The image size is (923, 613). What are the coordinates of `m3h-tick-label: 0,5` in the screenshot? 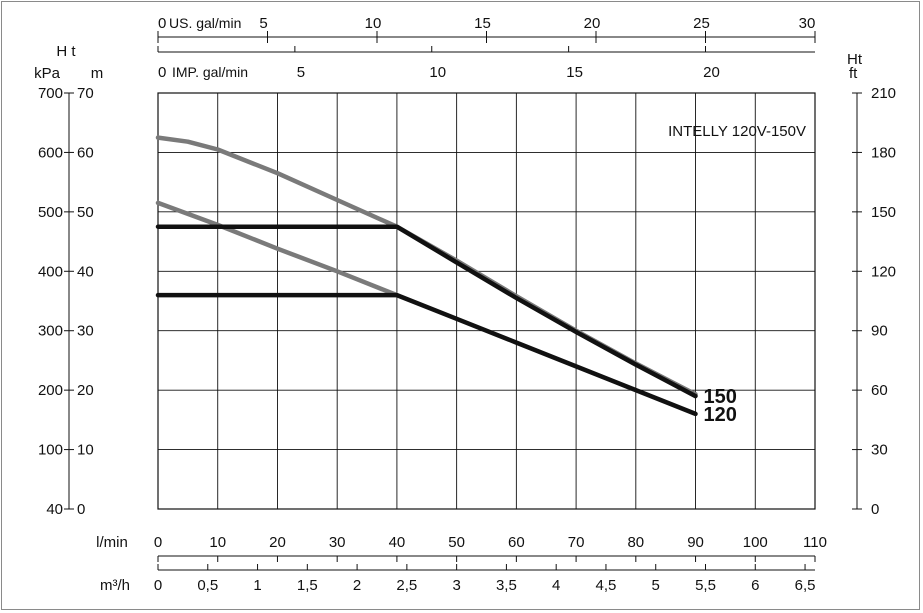 It's located at (207, 585).